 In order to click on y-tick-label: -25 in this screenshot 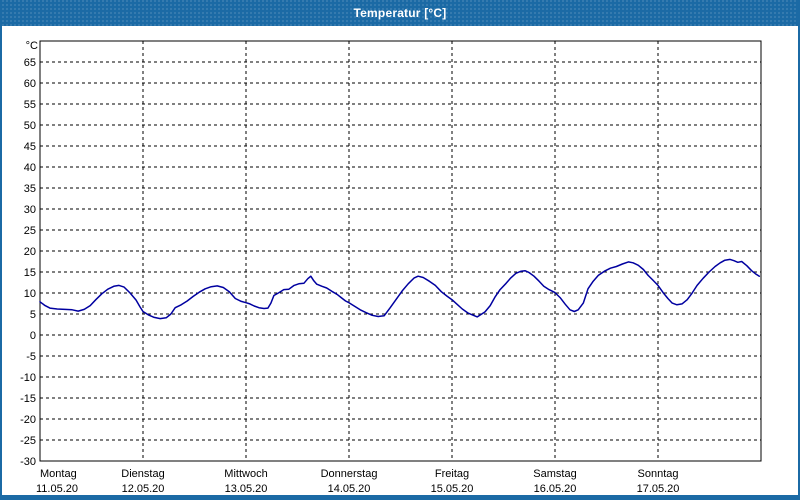, I will do `click(28, 441)`.